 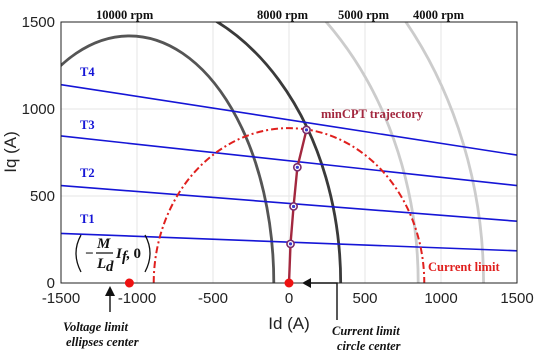 I want to click on x-tick-label: 1000, so click(x=440, y=298).